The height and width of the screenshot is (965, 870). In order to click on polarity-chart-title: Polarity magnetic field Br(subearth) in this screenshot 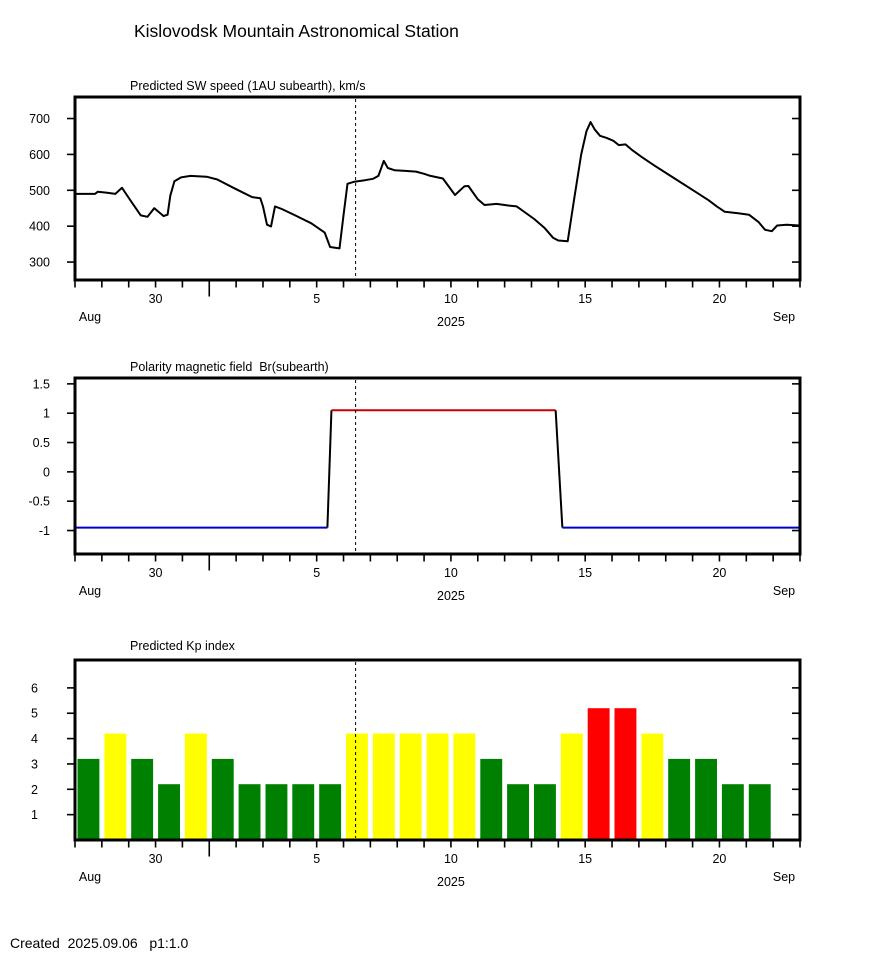, I will do `click(229, 367)`.